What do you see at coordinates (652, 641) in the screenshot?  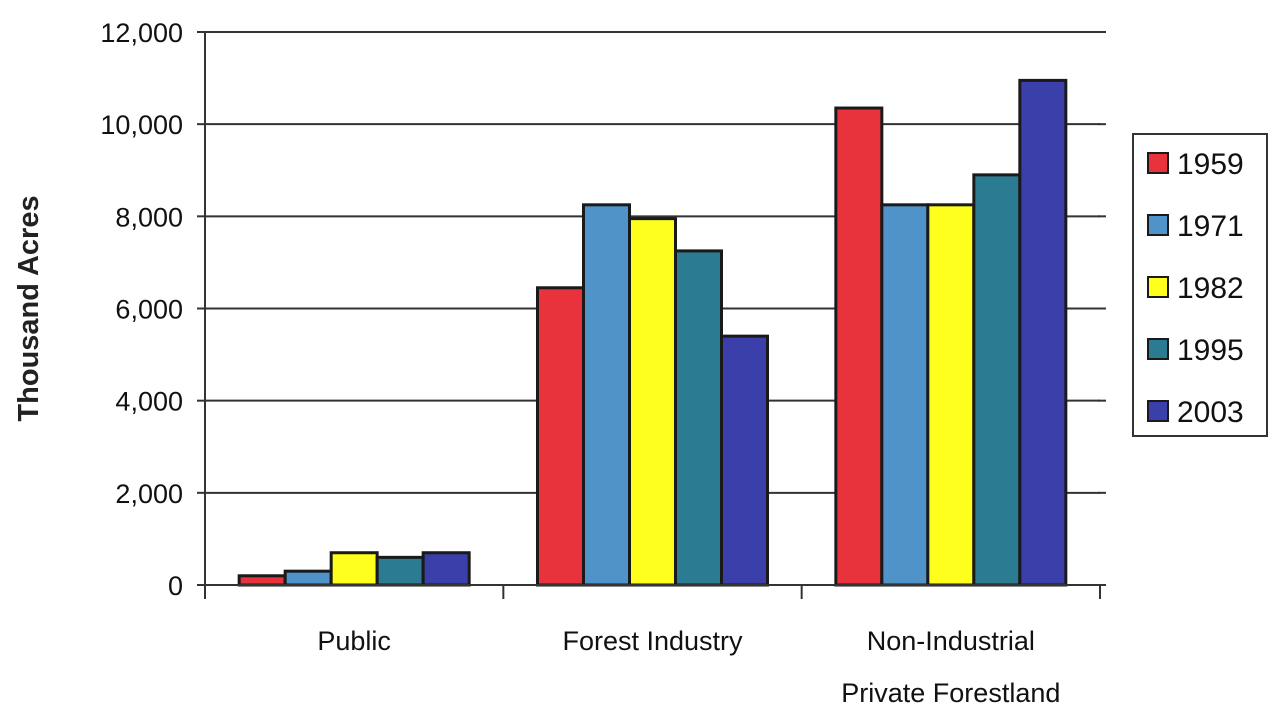 I see `x-category-label: Forest Industry` at bounding box center [652, 641].